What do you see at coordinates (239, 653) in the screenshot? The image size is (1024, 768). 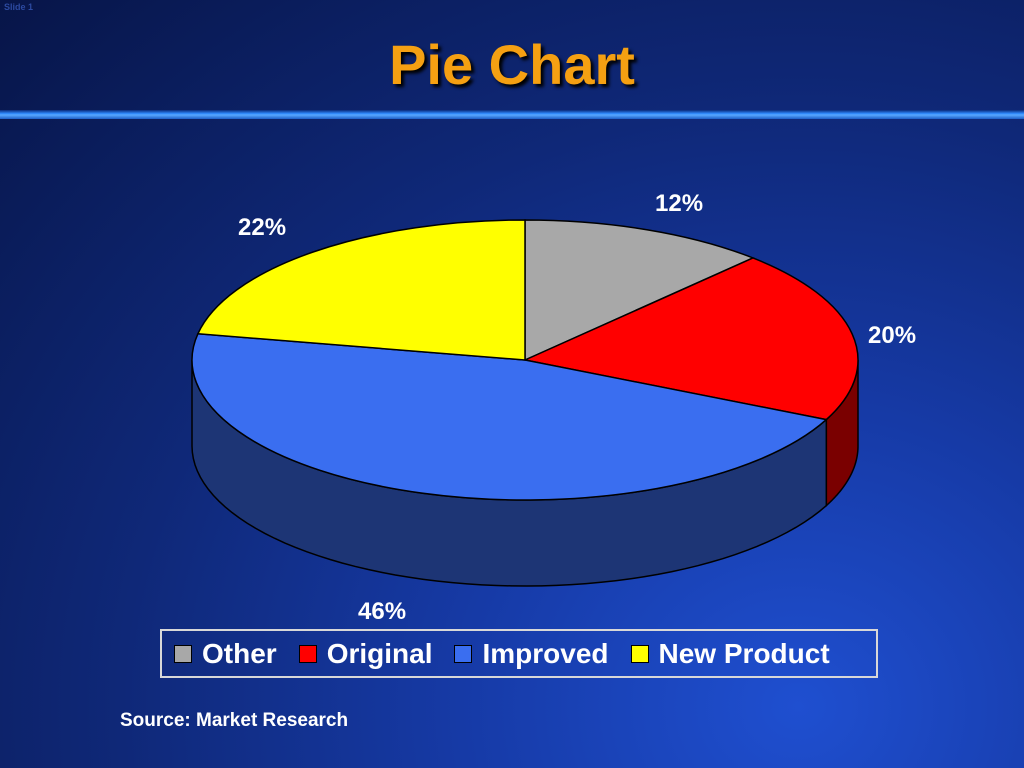 I see `legend-label-other: Other` at bounding box center [239, 653].